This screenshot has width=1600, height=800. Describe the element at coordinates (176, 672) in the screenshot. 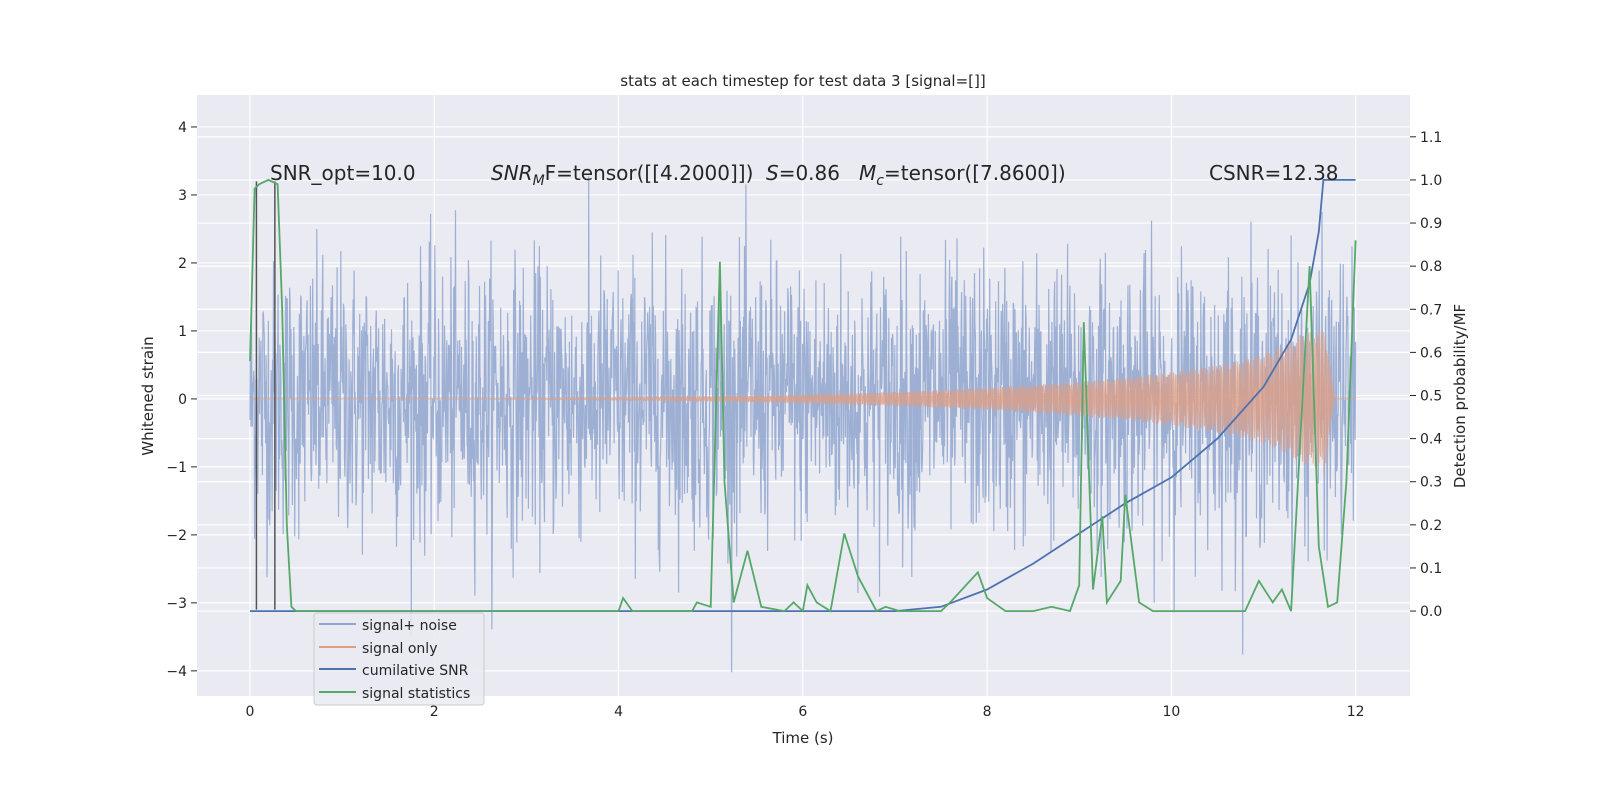

I see `y-tick-label: −4` at that location.